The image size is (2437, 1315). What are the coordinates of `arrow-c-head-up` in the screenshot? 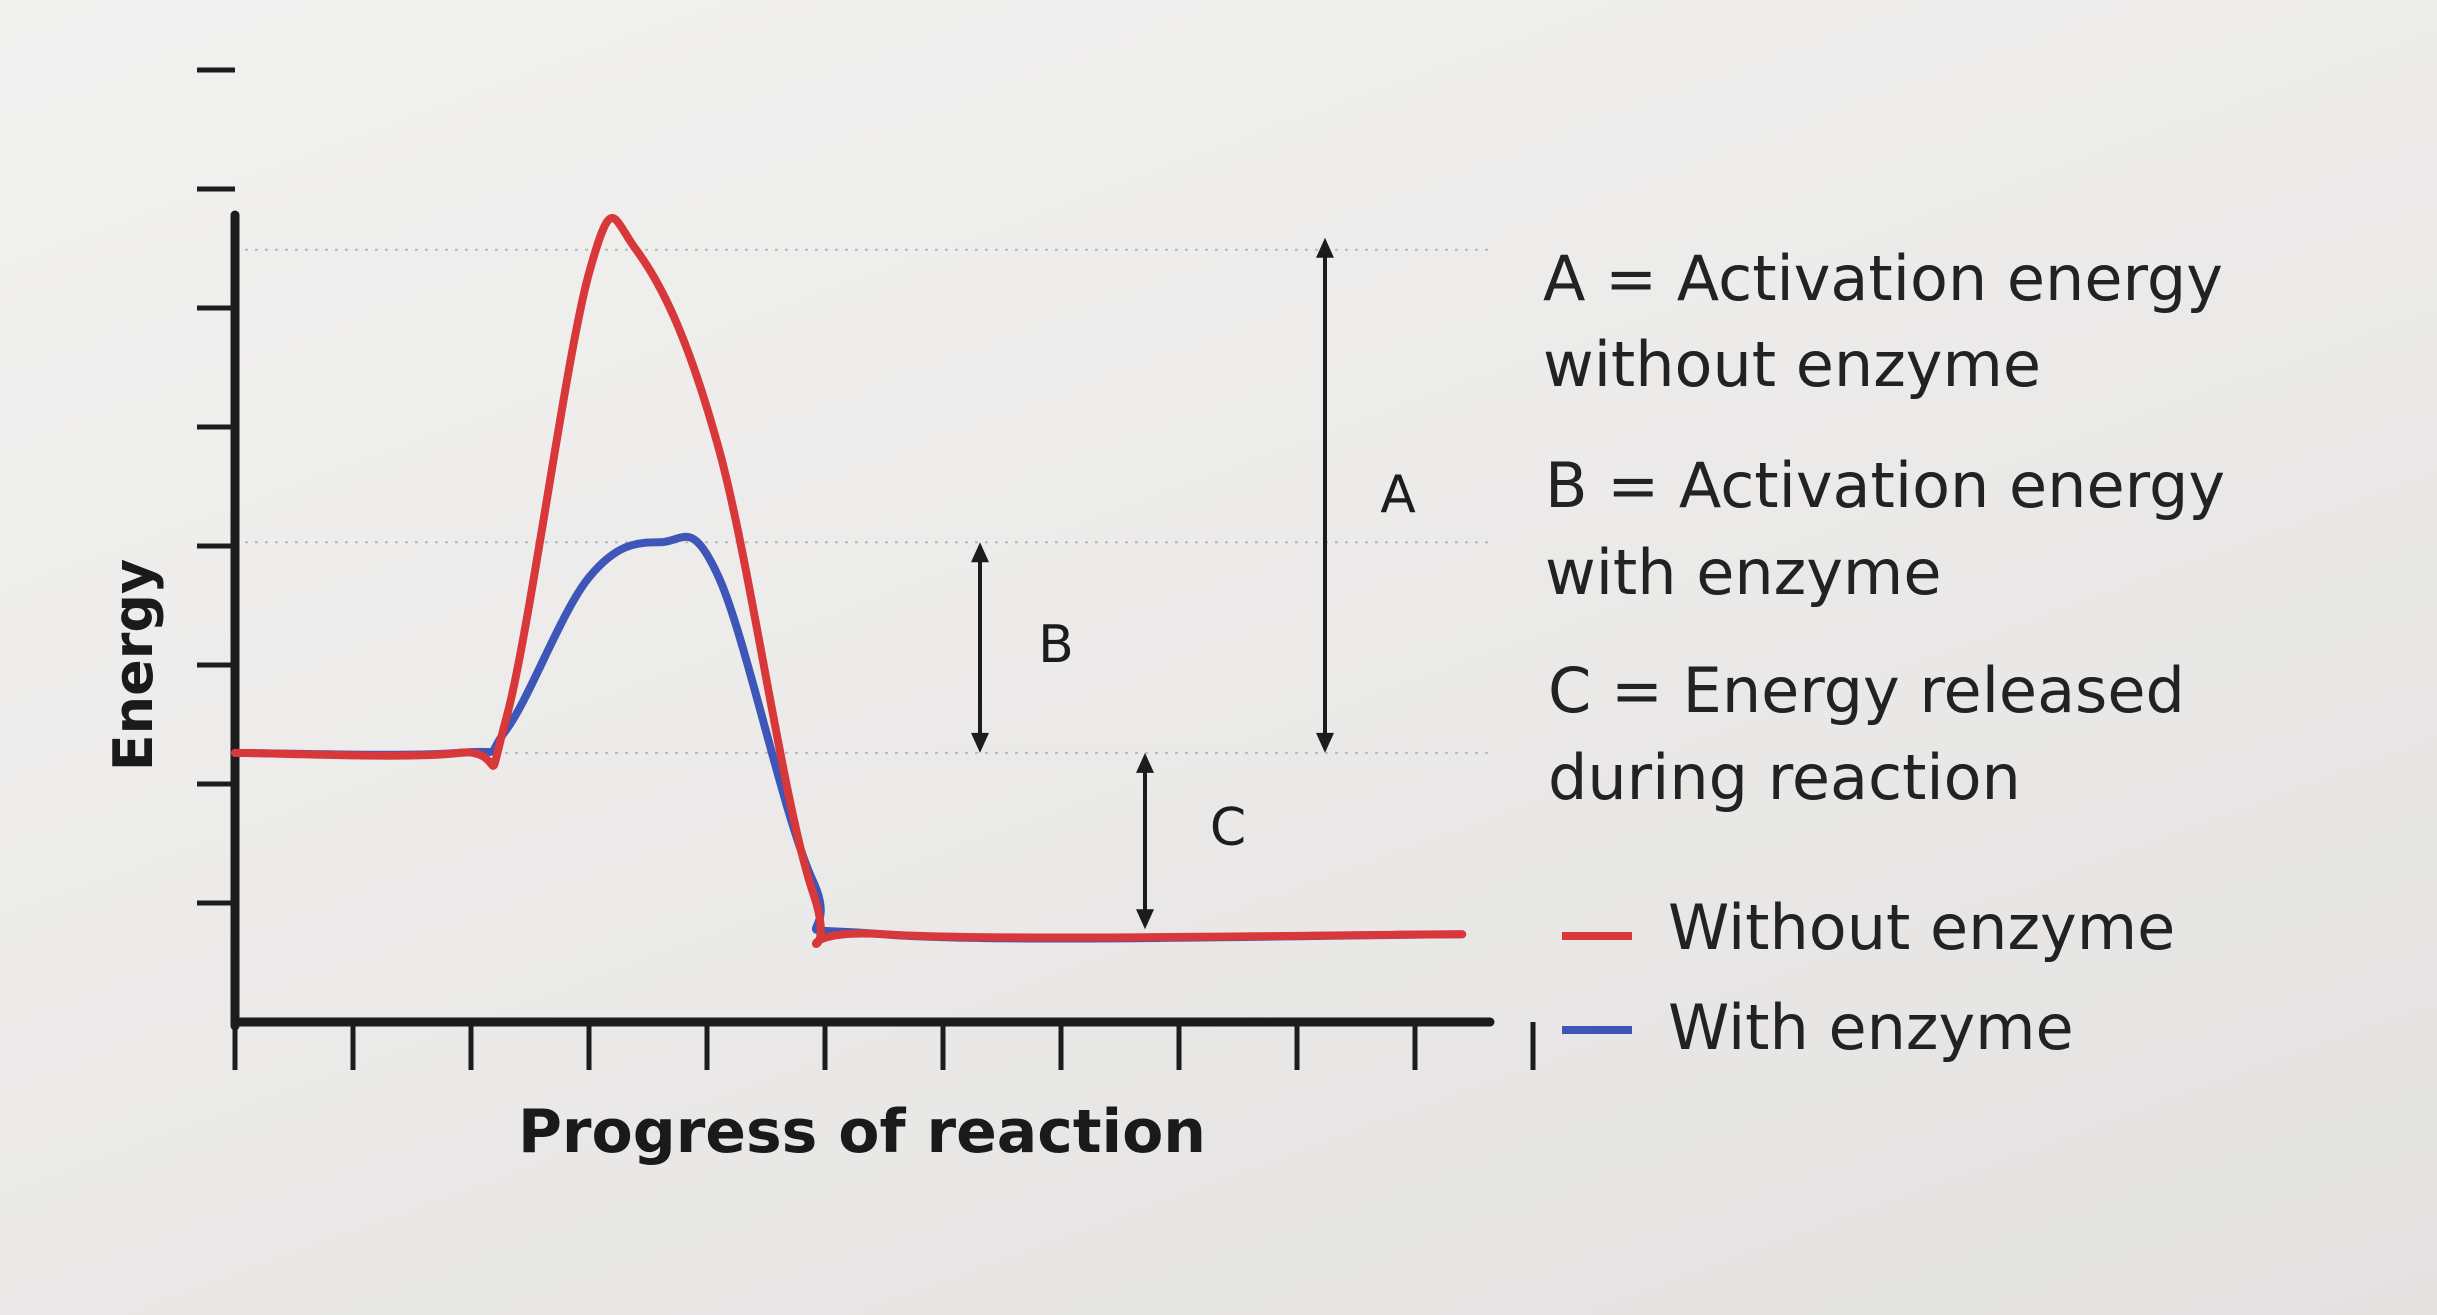 It's located at (1145, 762).